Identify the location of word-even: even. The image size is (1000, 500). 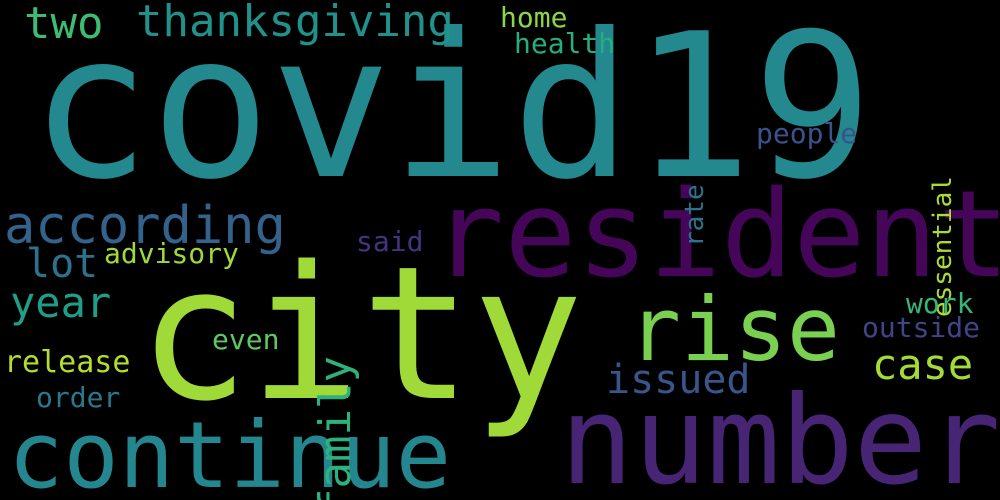
(246, 339).